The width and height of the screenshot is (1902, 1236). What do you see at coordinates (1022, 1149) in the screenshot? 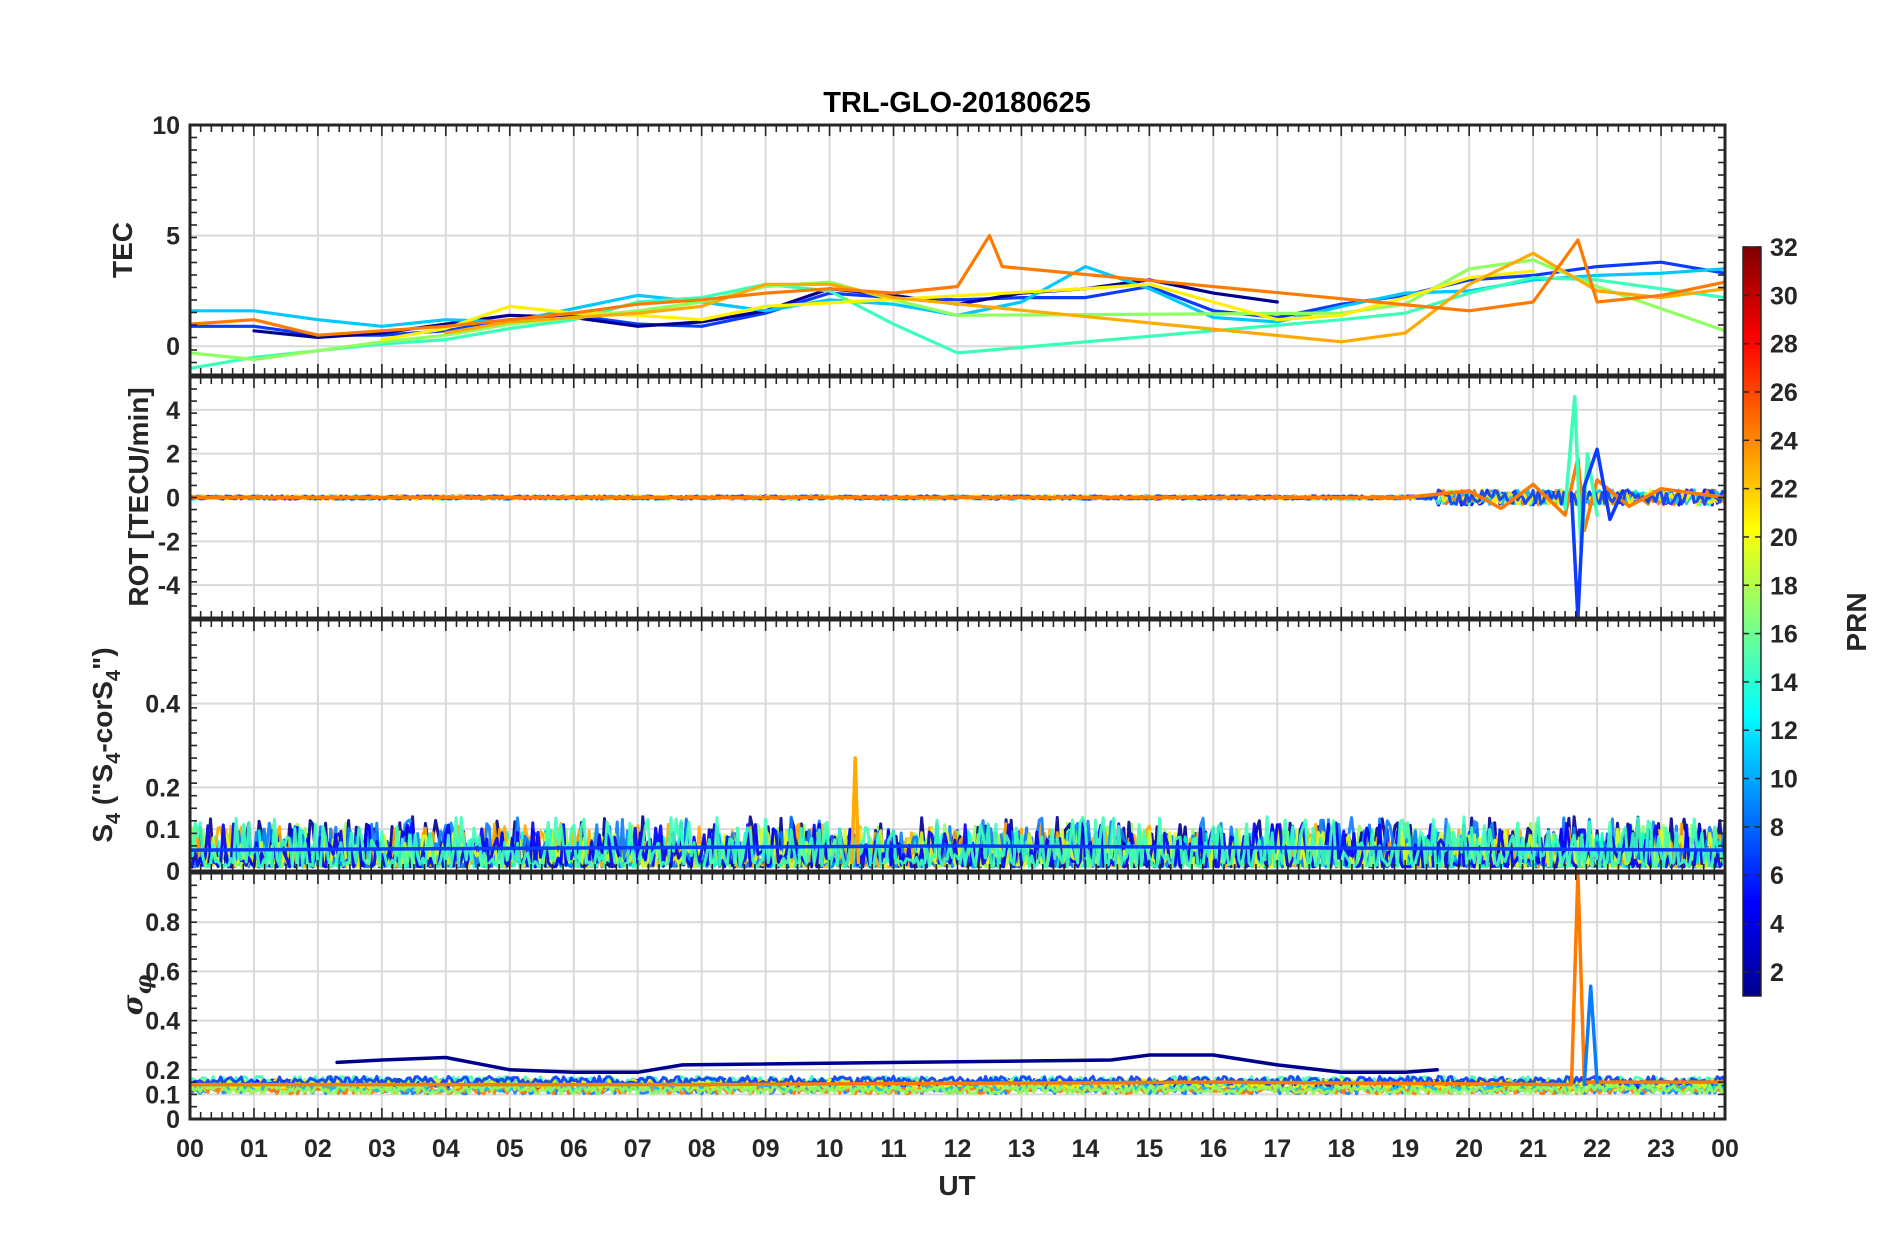
I see `x-tick-label: 13` at bounding box center [1022, 1149].